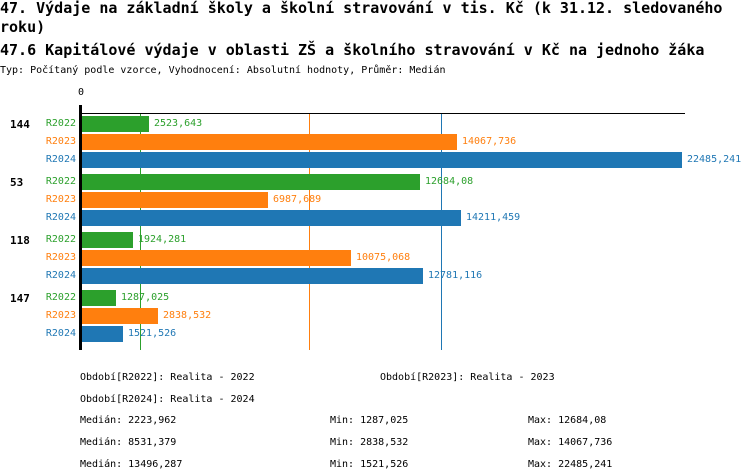  I want to click on median-line-r2023, so click(309, 232).